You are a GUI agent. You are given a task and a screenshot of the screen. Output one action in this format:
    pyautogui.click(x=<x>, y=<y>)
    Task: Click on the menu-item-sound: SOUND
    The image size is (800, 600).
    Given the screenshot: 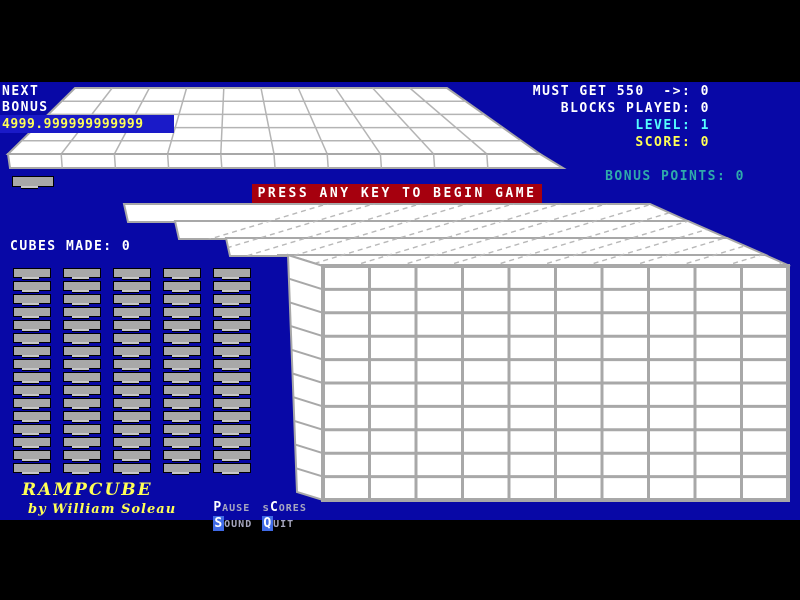 What is the action you would take?
    pyautogui.click(x=215, y=523)
    